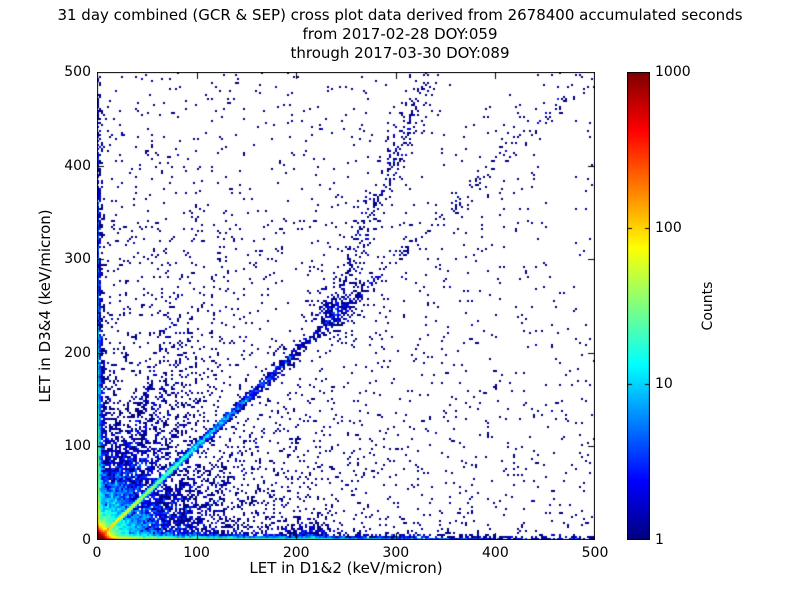 The width and height of the screenshot is (800, 600). I want to click on colorbar-tick-label-1: 1, so click(659, 540).